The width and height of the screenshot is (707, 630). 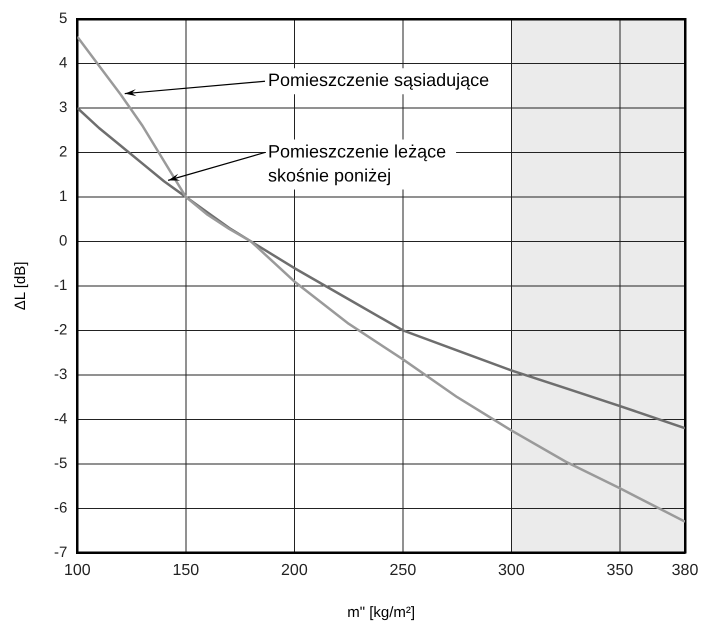 I want to click on x-axis-title: m" [kg/m²], so click(x=381, y=613).